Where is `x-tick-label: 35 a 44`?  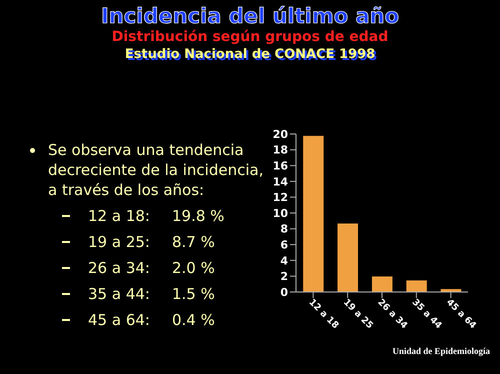 x-tick-label: 35 a 44 is located at coordinates (427, 315).